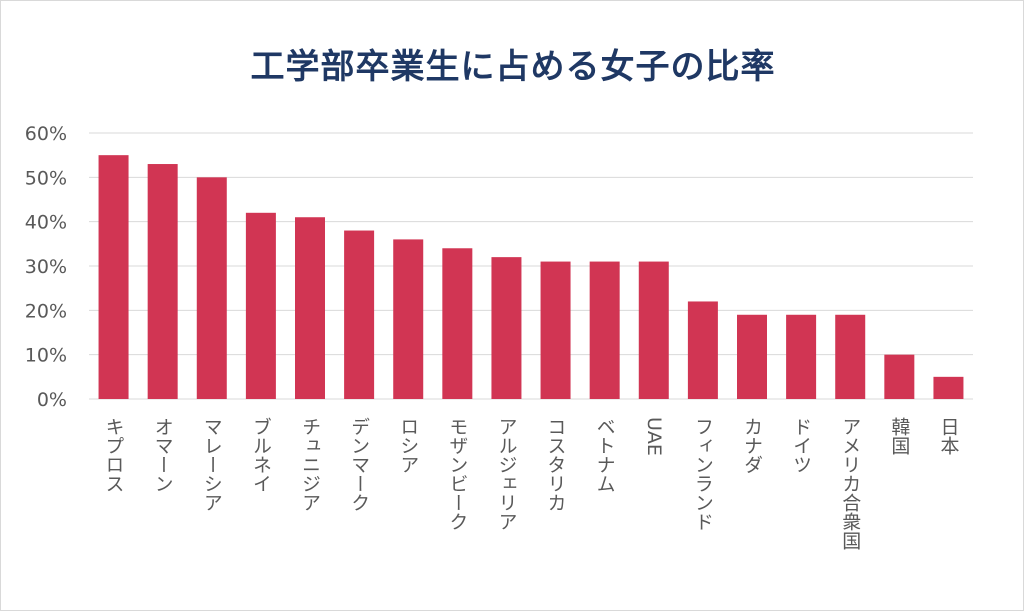 The height and width of the screenshot is (612, 1024). What do you see at coordinates (46, 178) in the screenshot?
I see `y-tick-label: 50%` at bounding box center [46, 178].